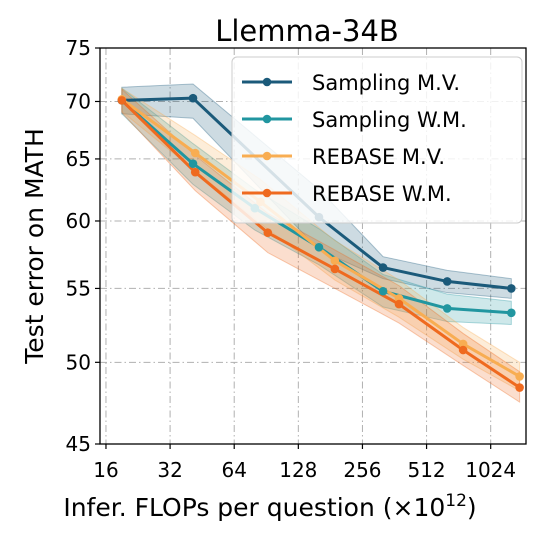 The width and height of the screenshot is (542, 542). I want to click on chart-title: Llemma-34B, so click(307, 31).